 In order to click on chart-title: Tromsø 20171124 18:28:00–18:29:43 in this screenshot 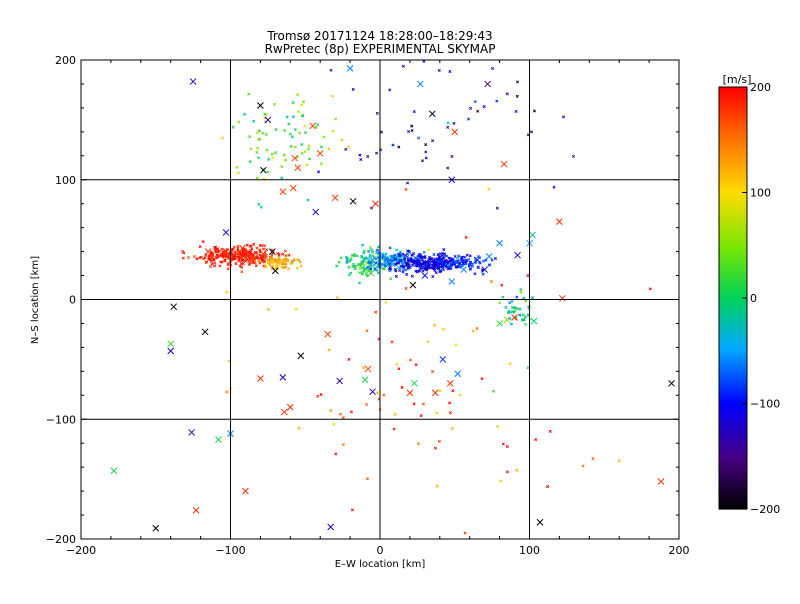, I will do `click(379, 36)`.